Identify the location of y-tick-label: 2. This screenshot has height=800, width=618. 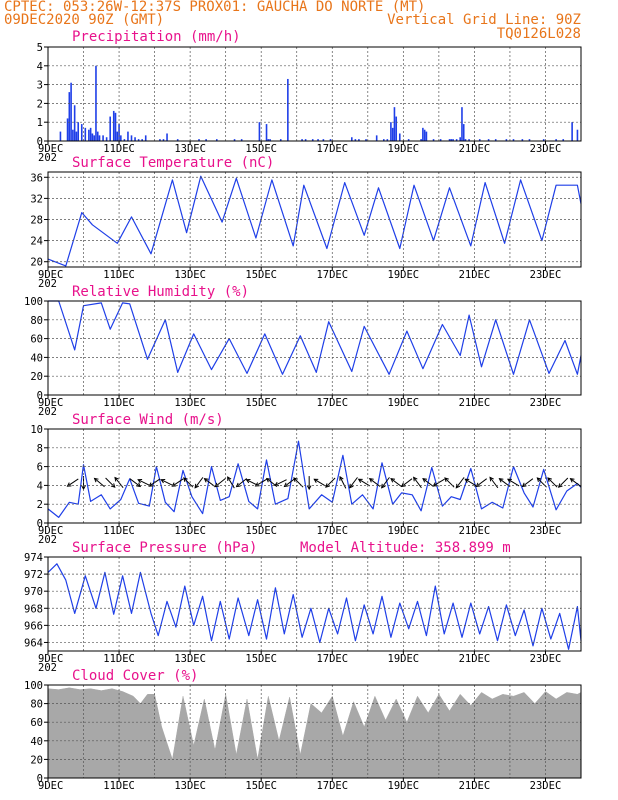
(40, 505).